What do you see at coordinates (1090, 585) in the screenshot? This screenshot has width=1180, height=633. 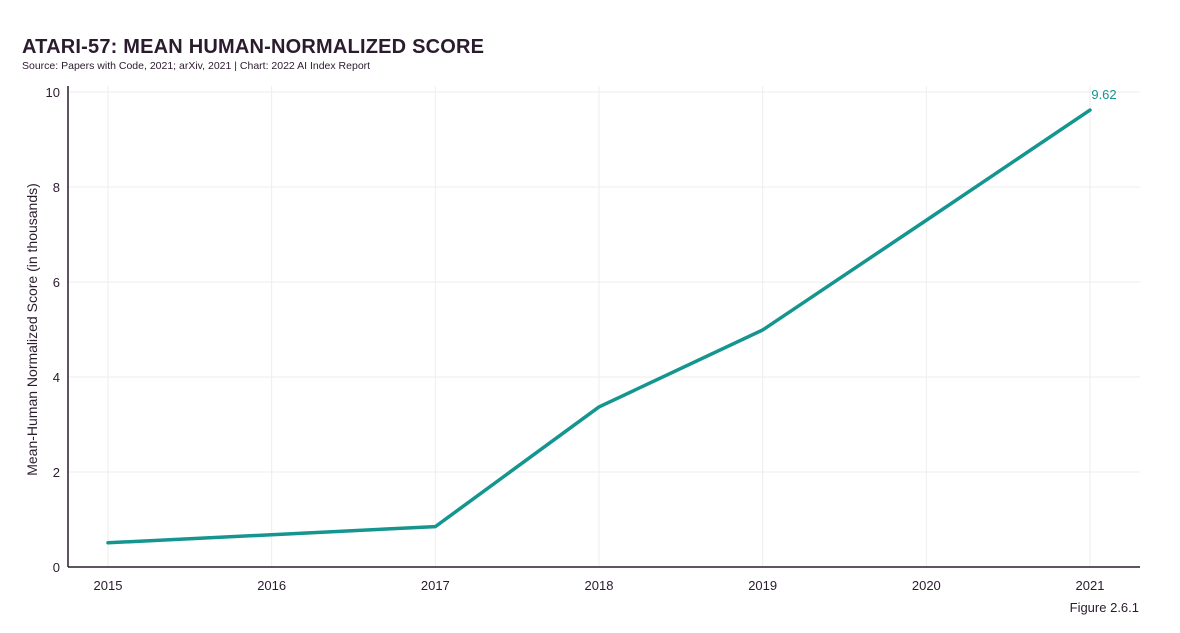 I see `x-tick-label: 2021` at bounding box center [1090, 585].